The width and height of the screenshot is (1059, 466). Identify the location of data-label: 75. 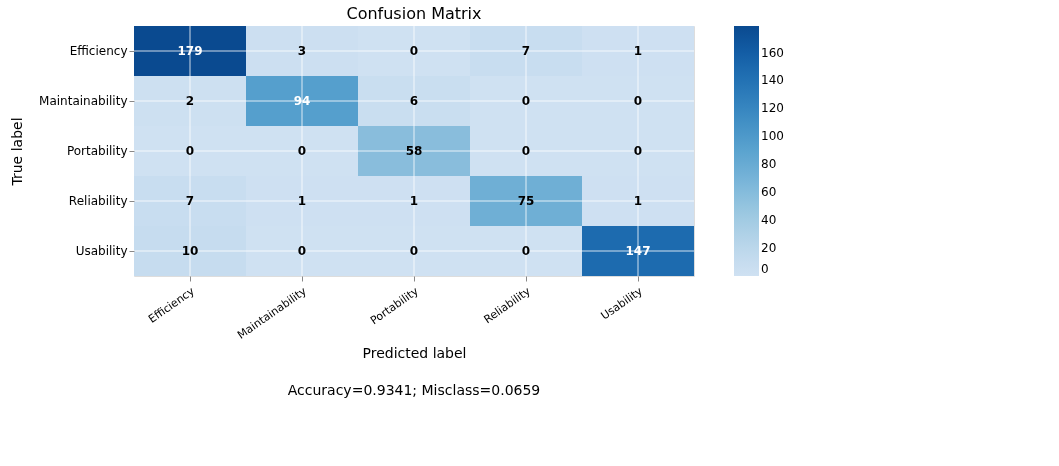
(526, 201).